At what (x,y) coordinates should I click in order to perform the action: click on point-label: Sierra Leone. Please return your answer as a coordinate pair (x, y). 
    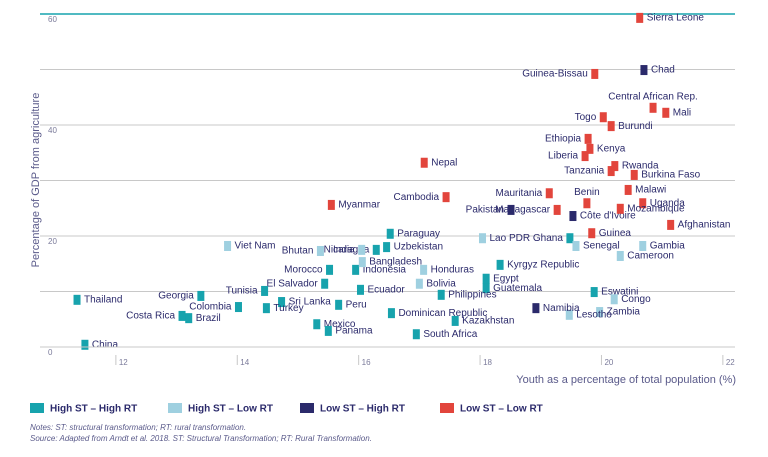
    Looking at the image, I should click on (676, 18).